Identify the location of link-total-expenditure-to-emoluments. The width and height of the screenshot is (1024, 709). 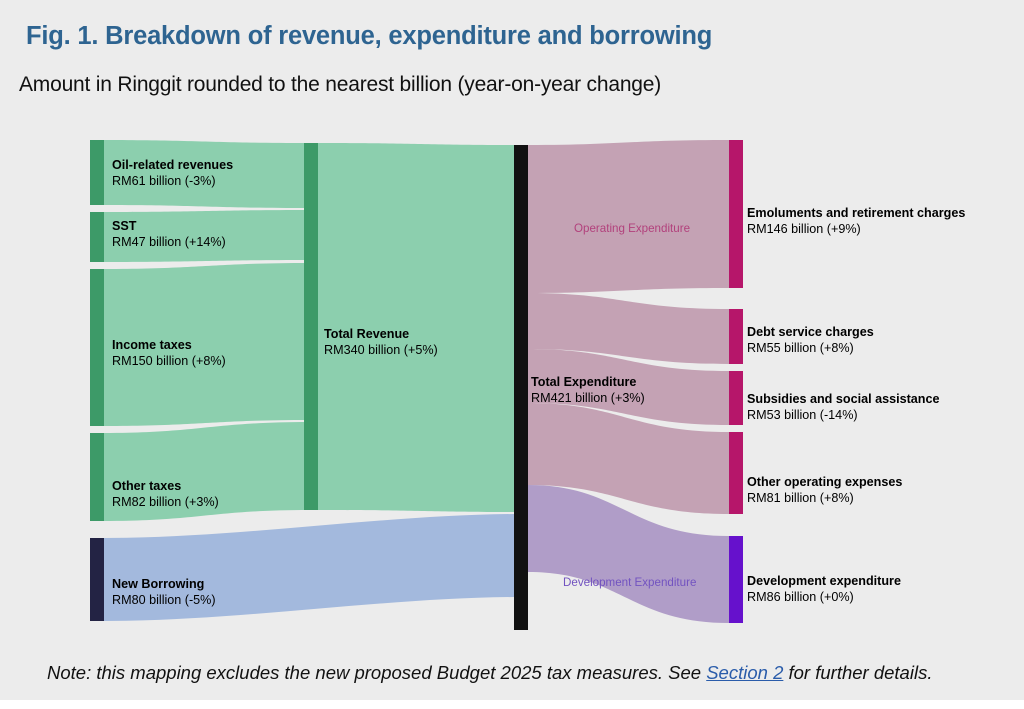
(628, 216).